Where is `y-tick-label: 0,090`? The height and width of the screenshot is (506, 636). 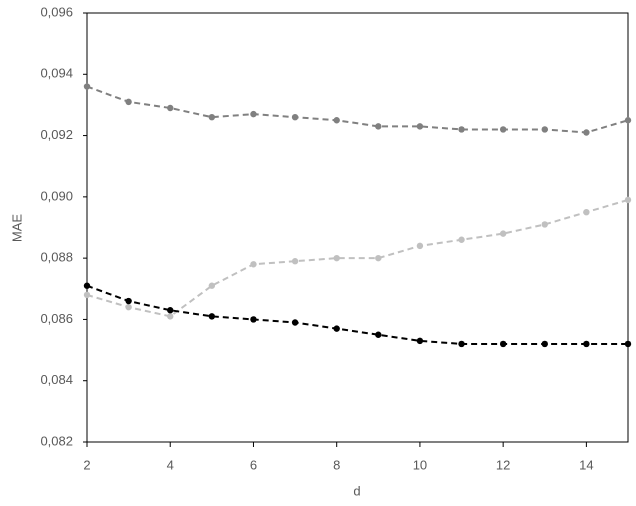
y-tick-label: 0,090 is located at coordinates (56, 195).